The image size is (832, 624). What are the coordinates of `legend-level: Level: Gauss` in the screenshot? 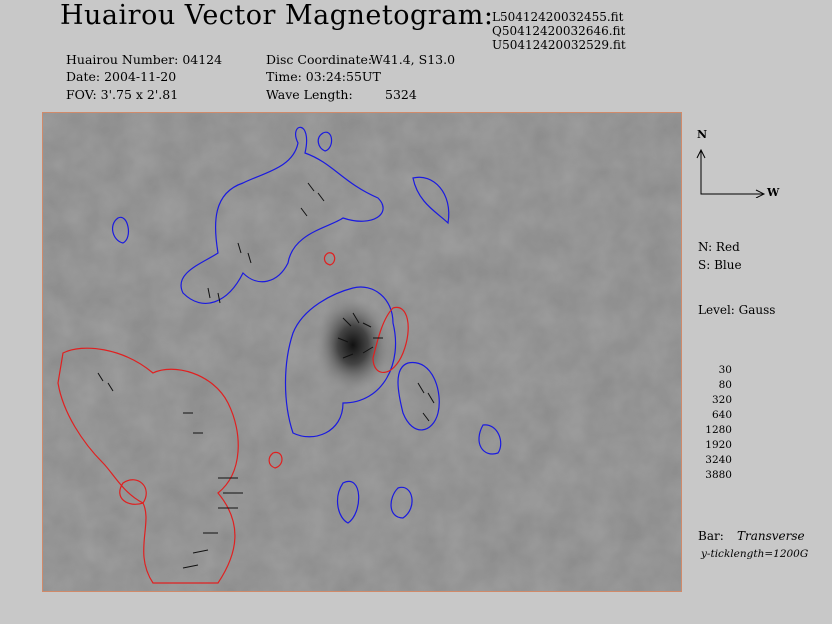 It's located at (737, 310).